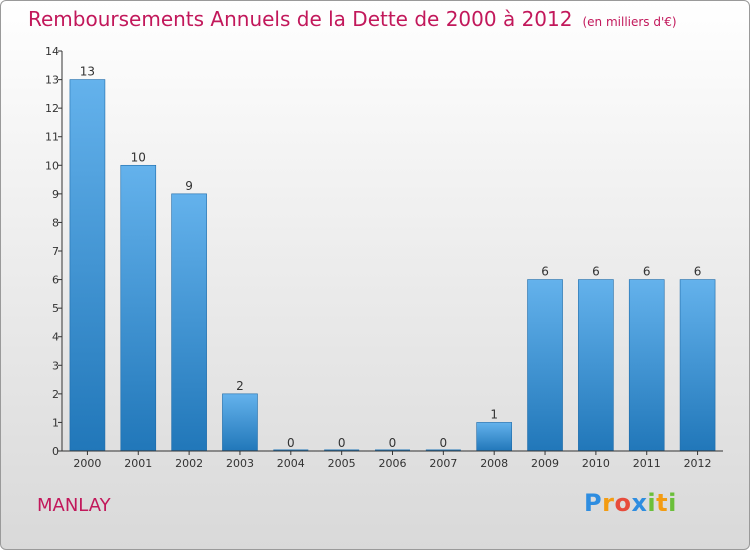 This screenshot has height=550, width=750. Describe the element at coordinates (52, 80) in the screenshot. I see `y-tick-label: 13` at that location.